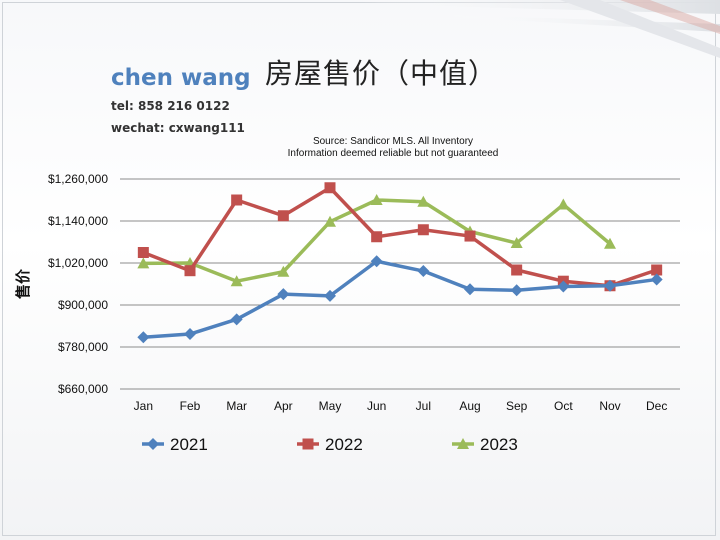 This screenshot has width=720, height=540. I want to click on y-tick-label: $1,140,000, so click(78, 221).